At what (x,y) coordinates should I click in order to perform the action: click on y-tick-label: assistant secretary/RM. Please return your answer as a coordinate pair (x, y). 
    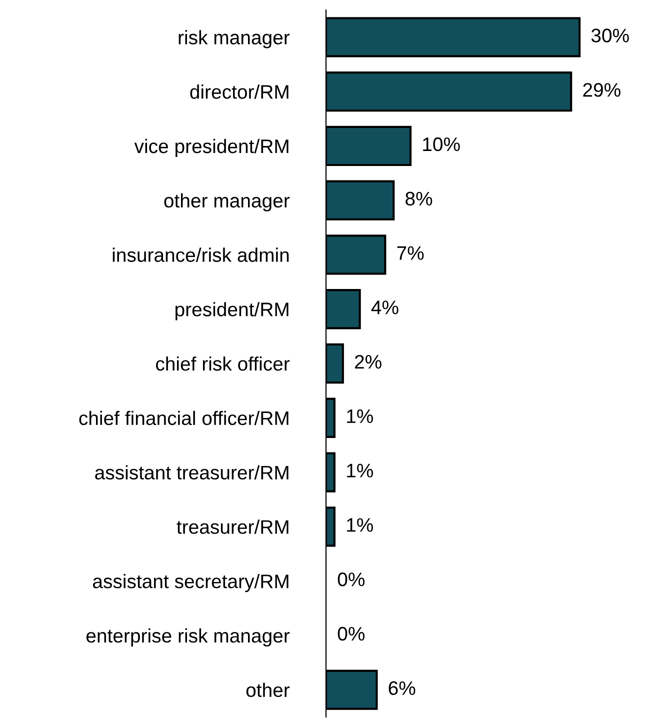
    Looking at the image, I should click on (190, 583).